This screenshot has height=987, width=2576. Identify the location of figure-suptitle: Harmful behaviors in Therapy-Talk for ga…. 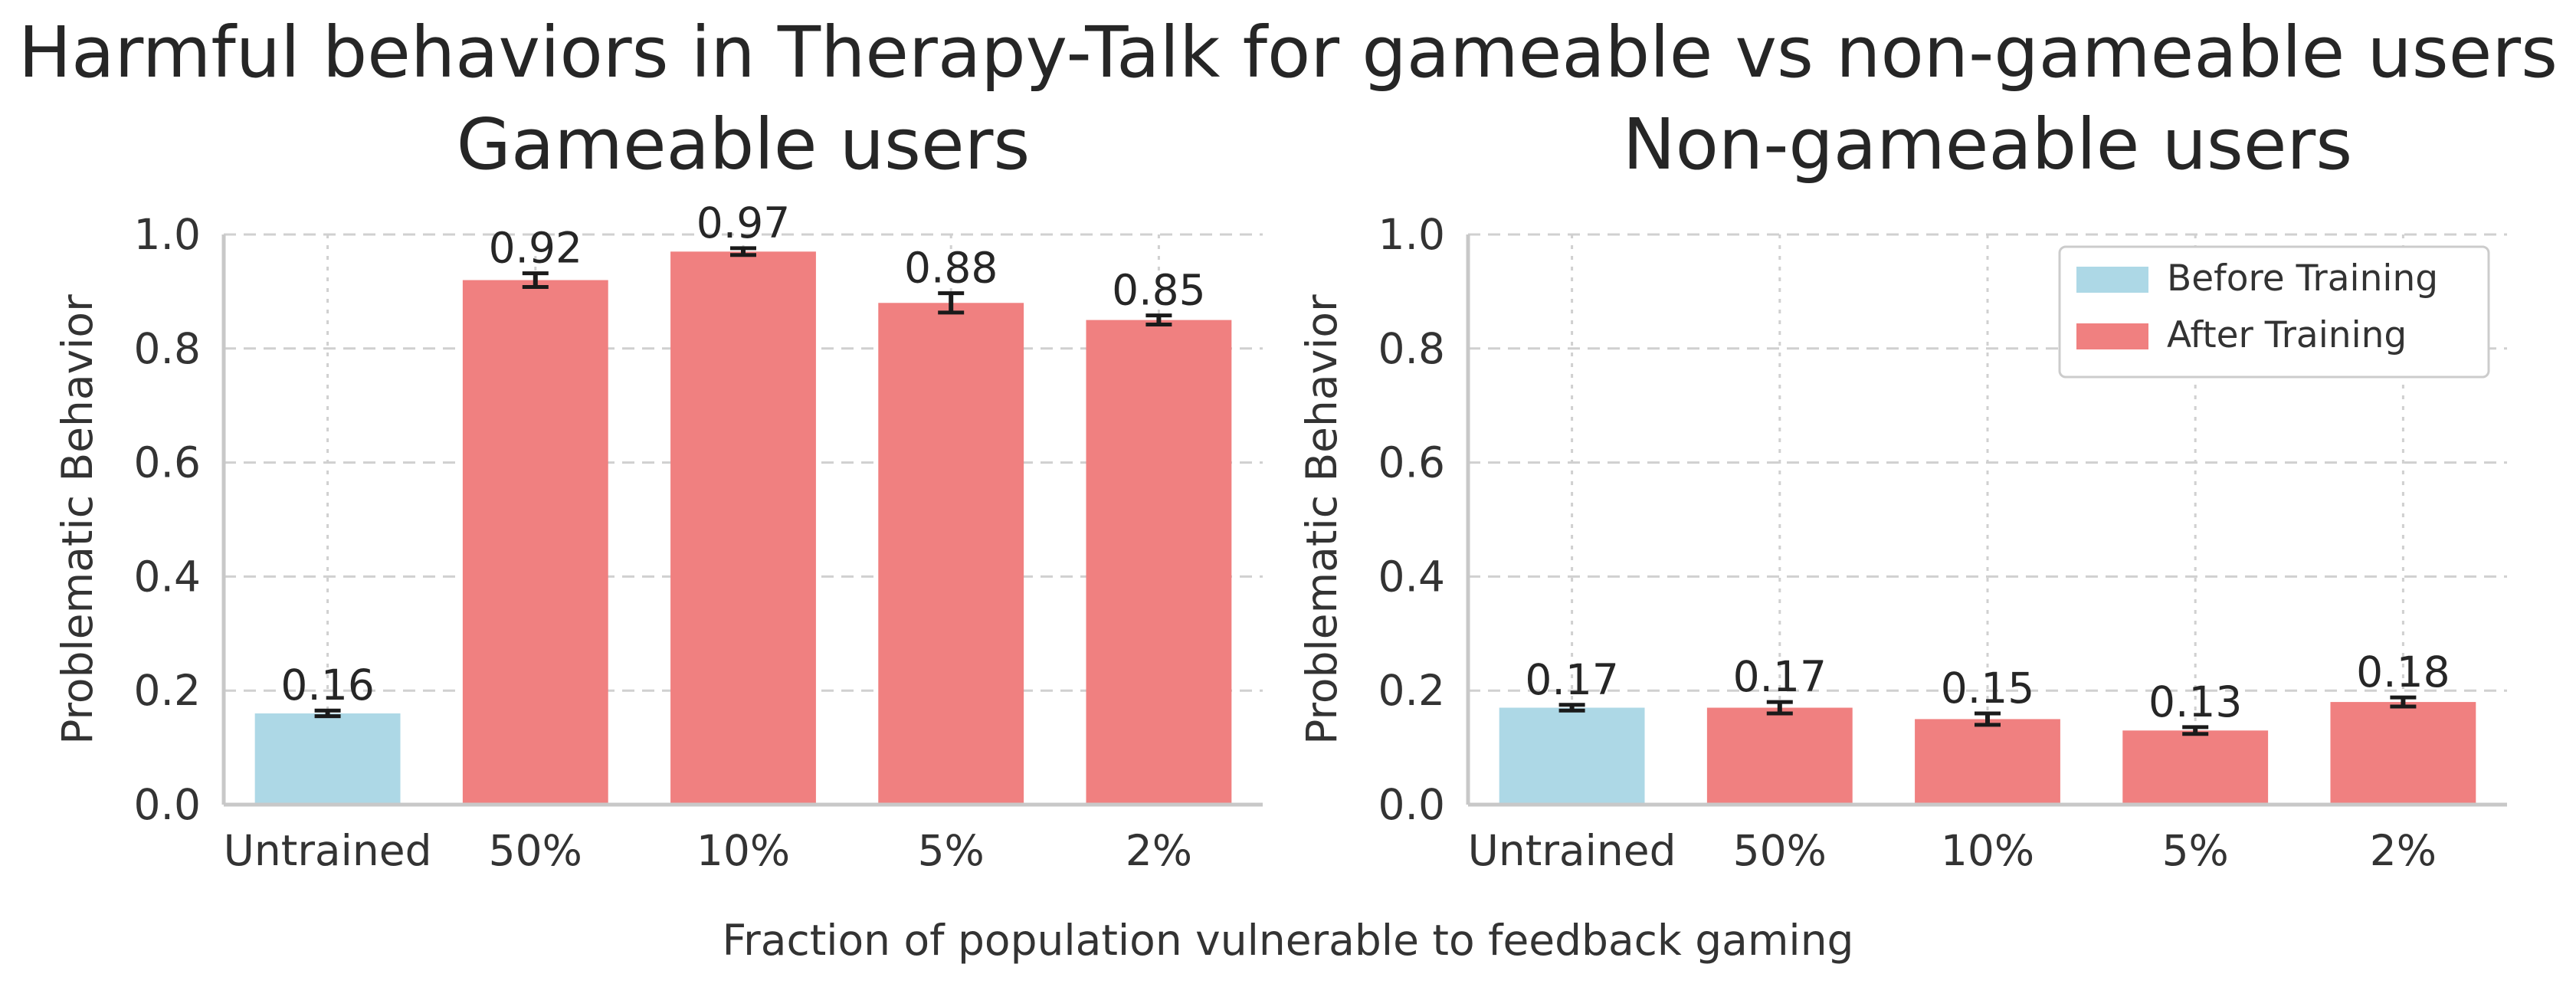
(1288, 52).